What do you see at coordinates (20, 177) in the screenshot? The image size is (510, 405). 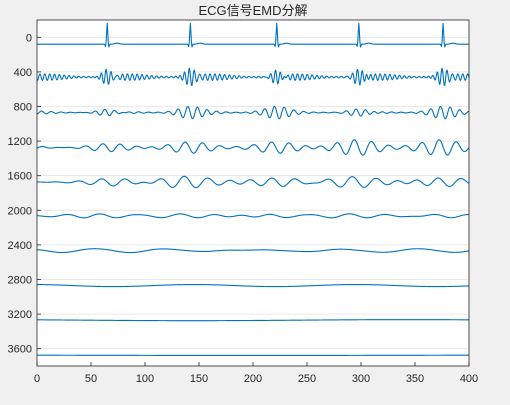 I see `y-tick-label-4: 1600` at bounding box center [20, 177].